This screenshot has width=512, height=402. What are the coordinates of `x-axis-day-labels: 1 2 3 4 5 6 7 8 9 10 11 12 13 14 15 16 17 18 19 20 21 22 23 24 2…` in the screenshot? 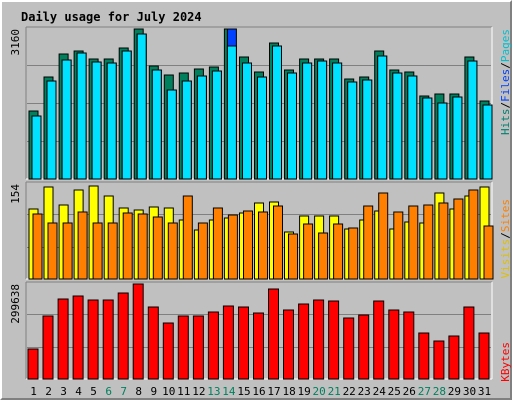 It's located at (260, 391).